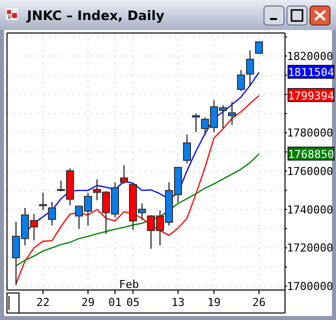  What do you see at coordinates (115, 302) in the screenshot?
I see `x-tick-label: 01` at bounding box center [115, 302].